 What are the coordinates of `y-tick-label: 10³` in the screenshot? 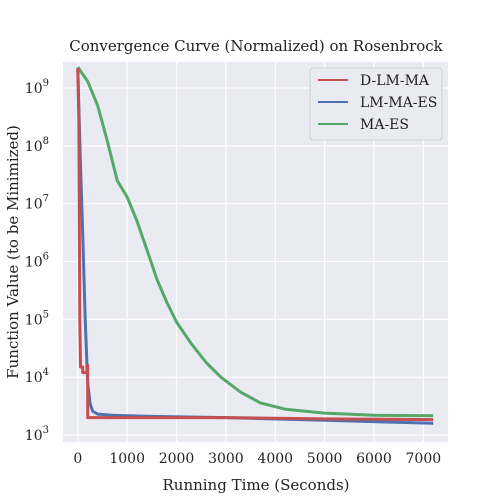 It's located at (37, 434).